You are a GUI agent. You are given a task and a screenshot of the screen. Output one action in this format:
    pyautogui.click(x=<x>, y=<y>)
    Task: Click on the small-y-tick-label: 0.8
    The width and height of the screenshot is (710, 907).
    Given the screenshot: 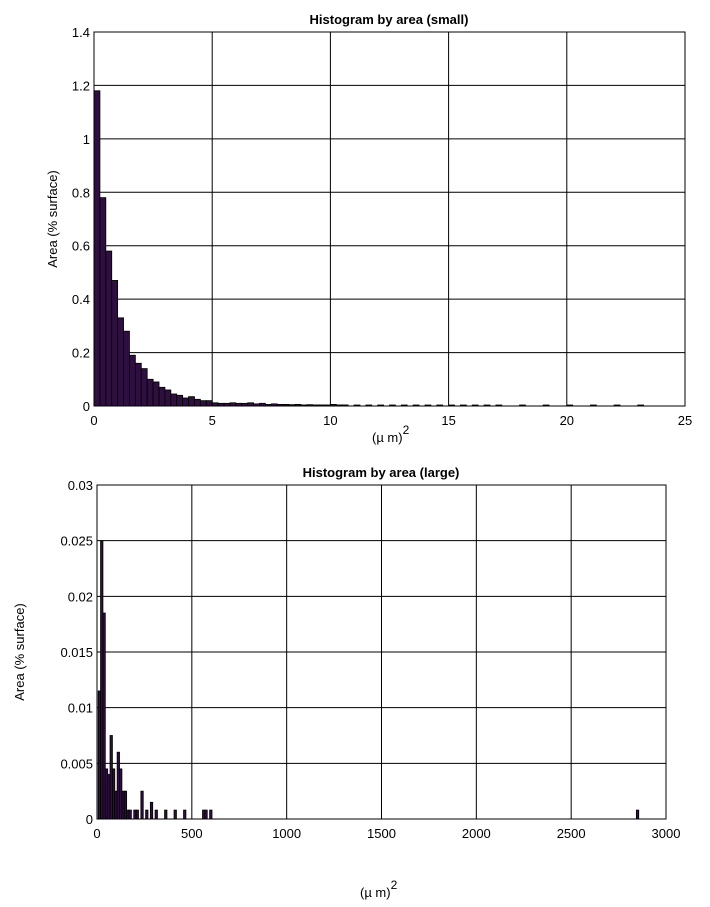 What is the action you would take?
    pyautogui.click(x=81, y=192)
    